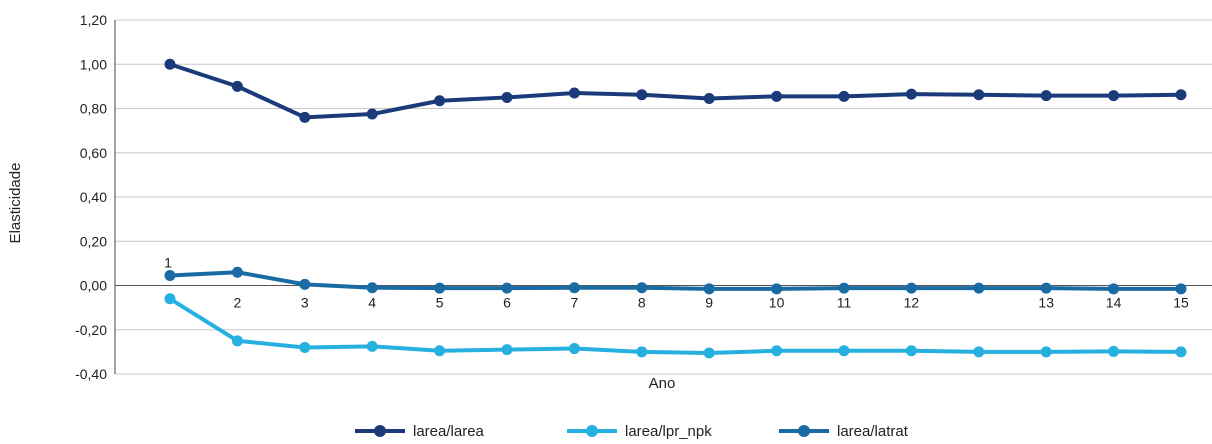 Image resolution: width=1212 pixels, height=444 pixels. What do you see at coordinates (668, 431) in the screenshot?
I see `legend-label: larea/lpr_npk` at bounding box center [668, 431].